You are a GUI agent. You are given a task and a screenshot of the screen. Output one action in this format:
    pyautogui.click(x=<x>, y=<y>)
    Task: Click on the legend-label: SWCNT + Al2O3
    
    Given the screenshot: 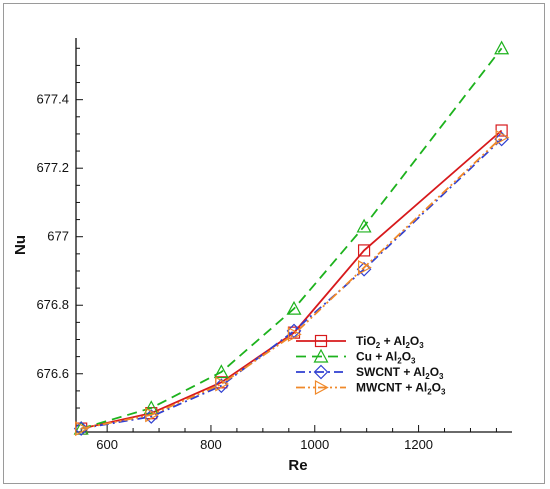 What is the action you would take?
    pyautogui.click(x=400, y=373)
    